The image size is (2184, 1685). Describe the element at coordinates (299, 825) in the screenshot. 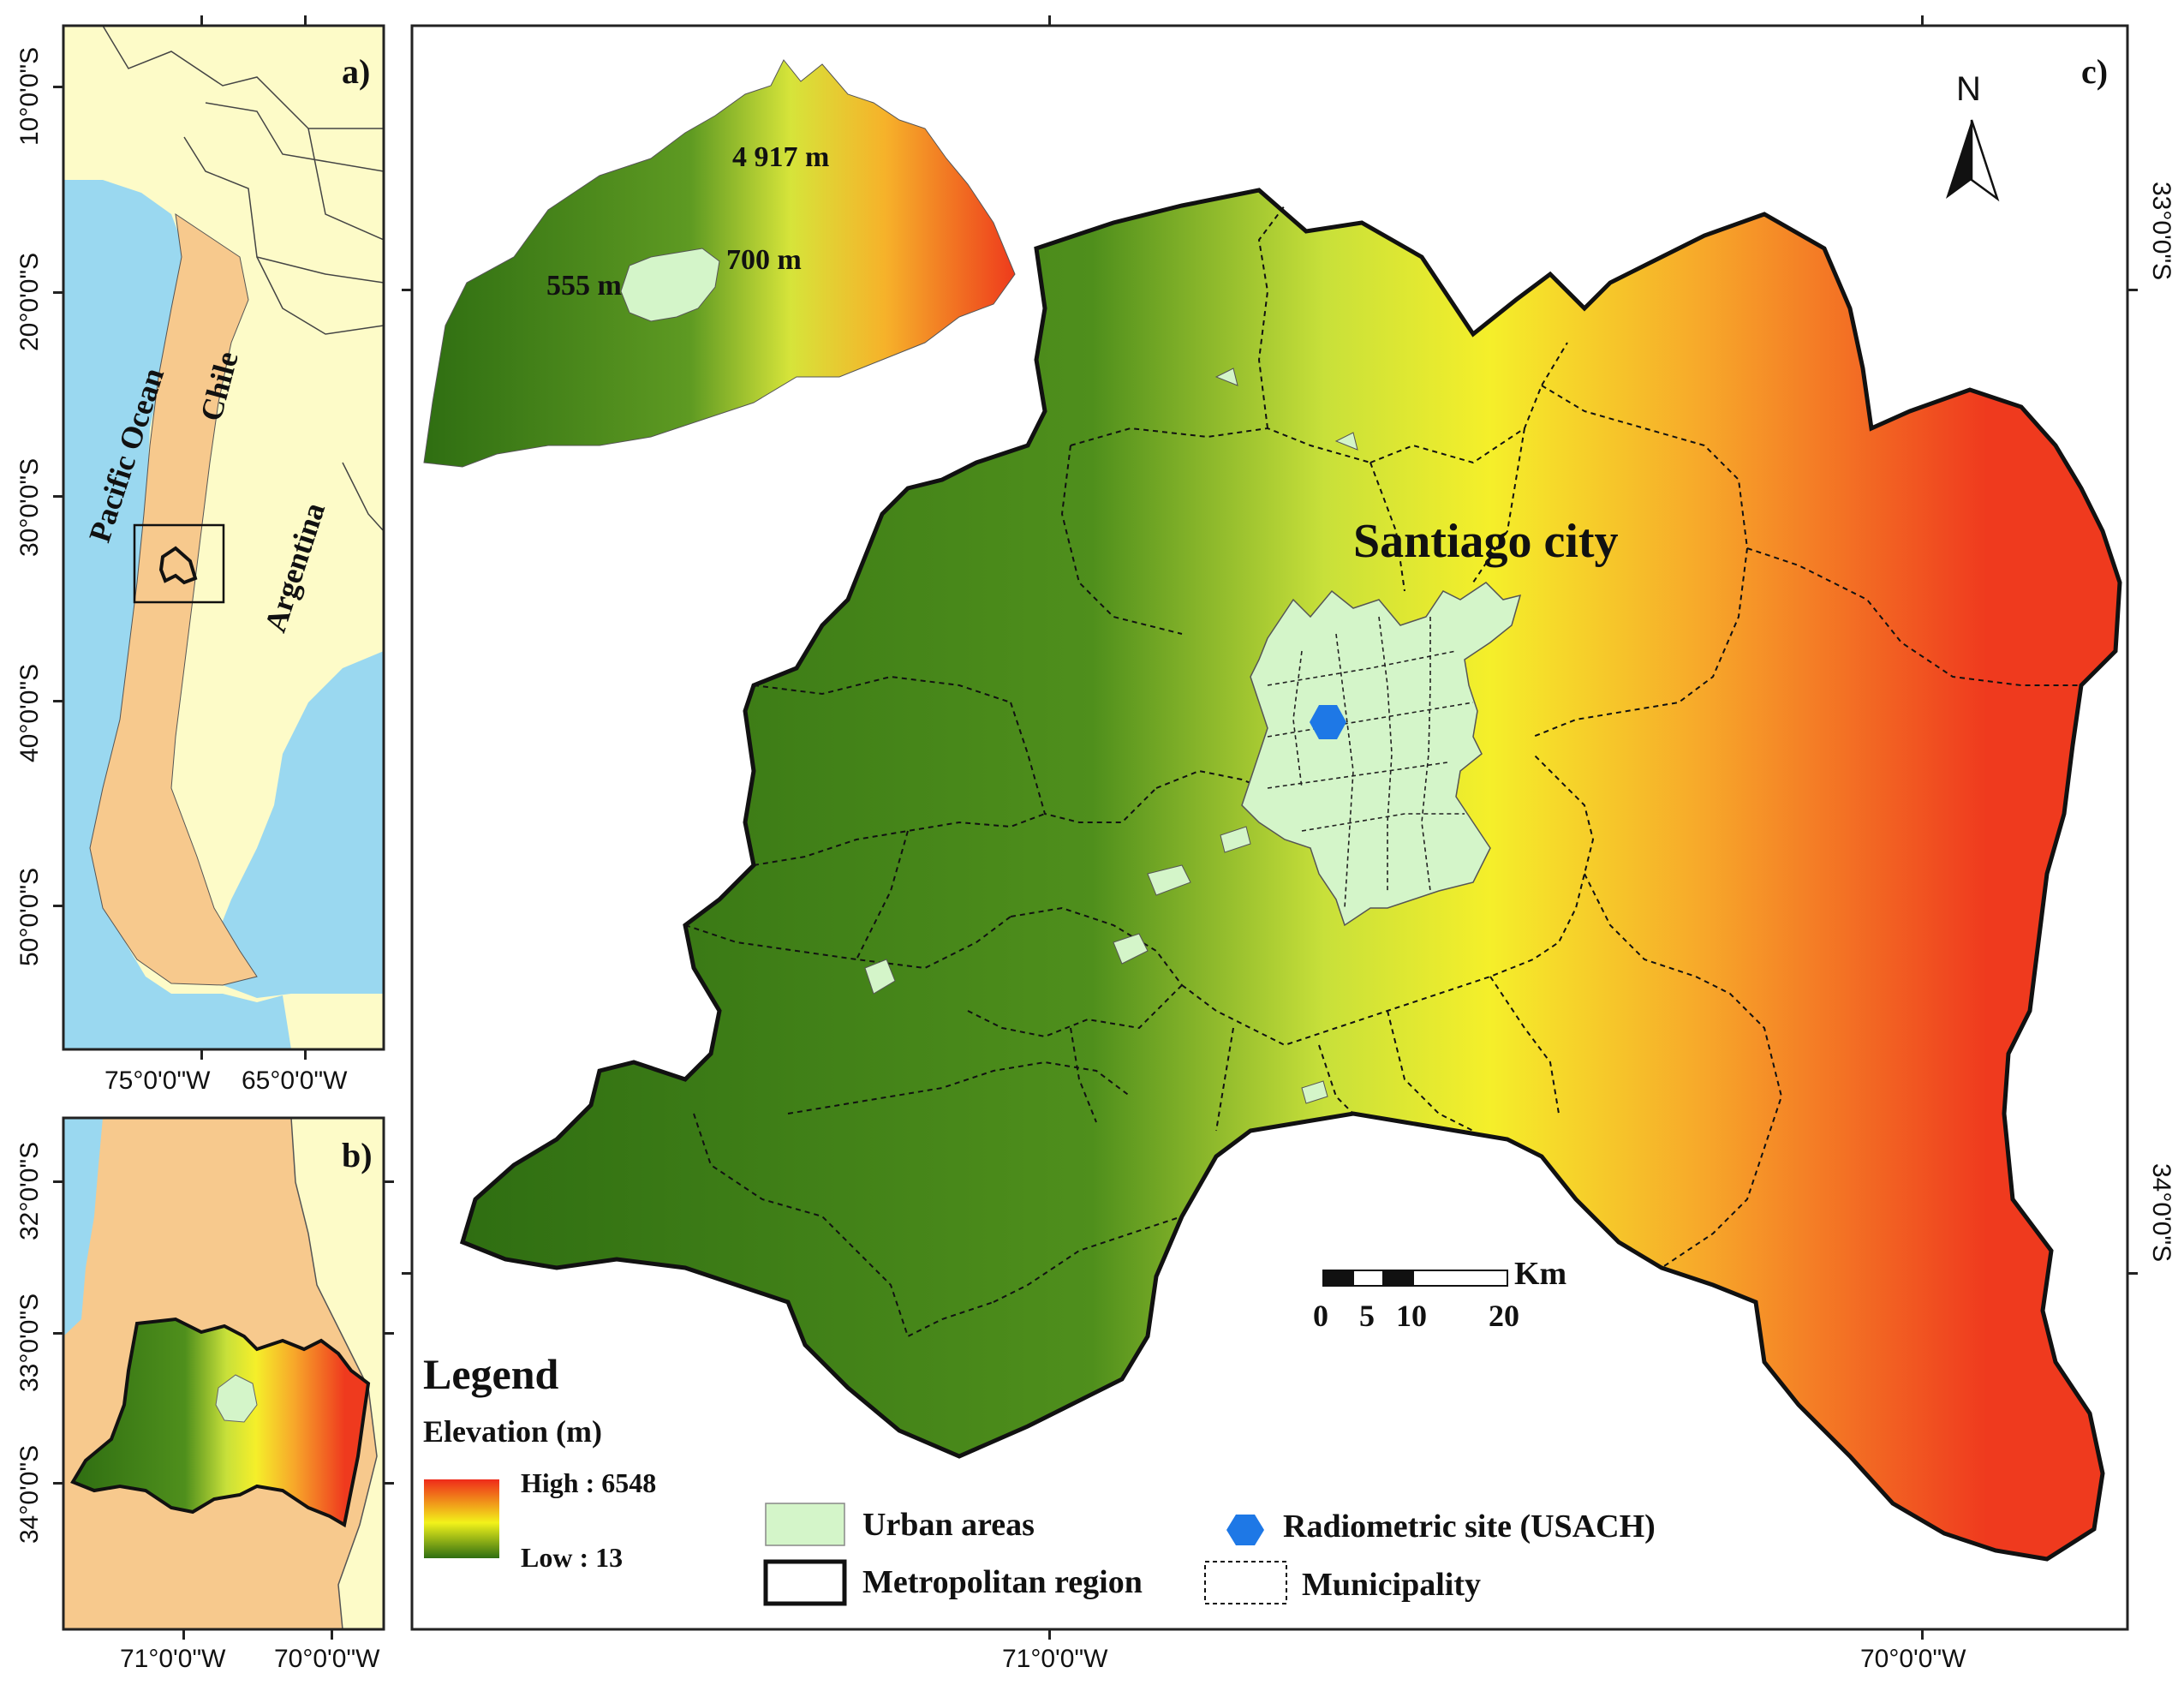

I see `atlantic-ocean-area` at that location.